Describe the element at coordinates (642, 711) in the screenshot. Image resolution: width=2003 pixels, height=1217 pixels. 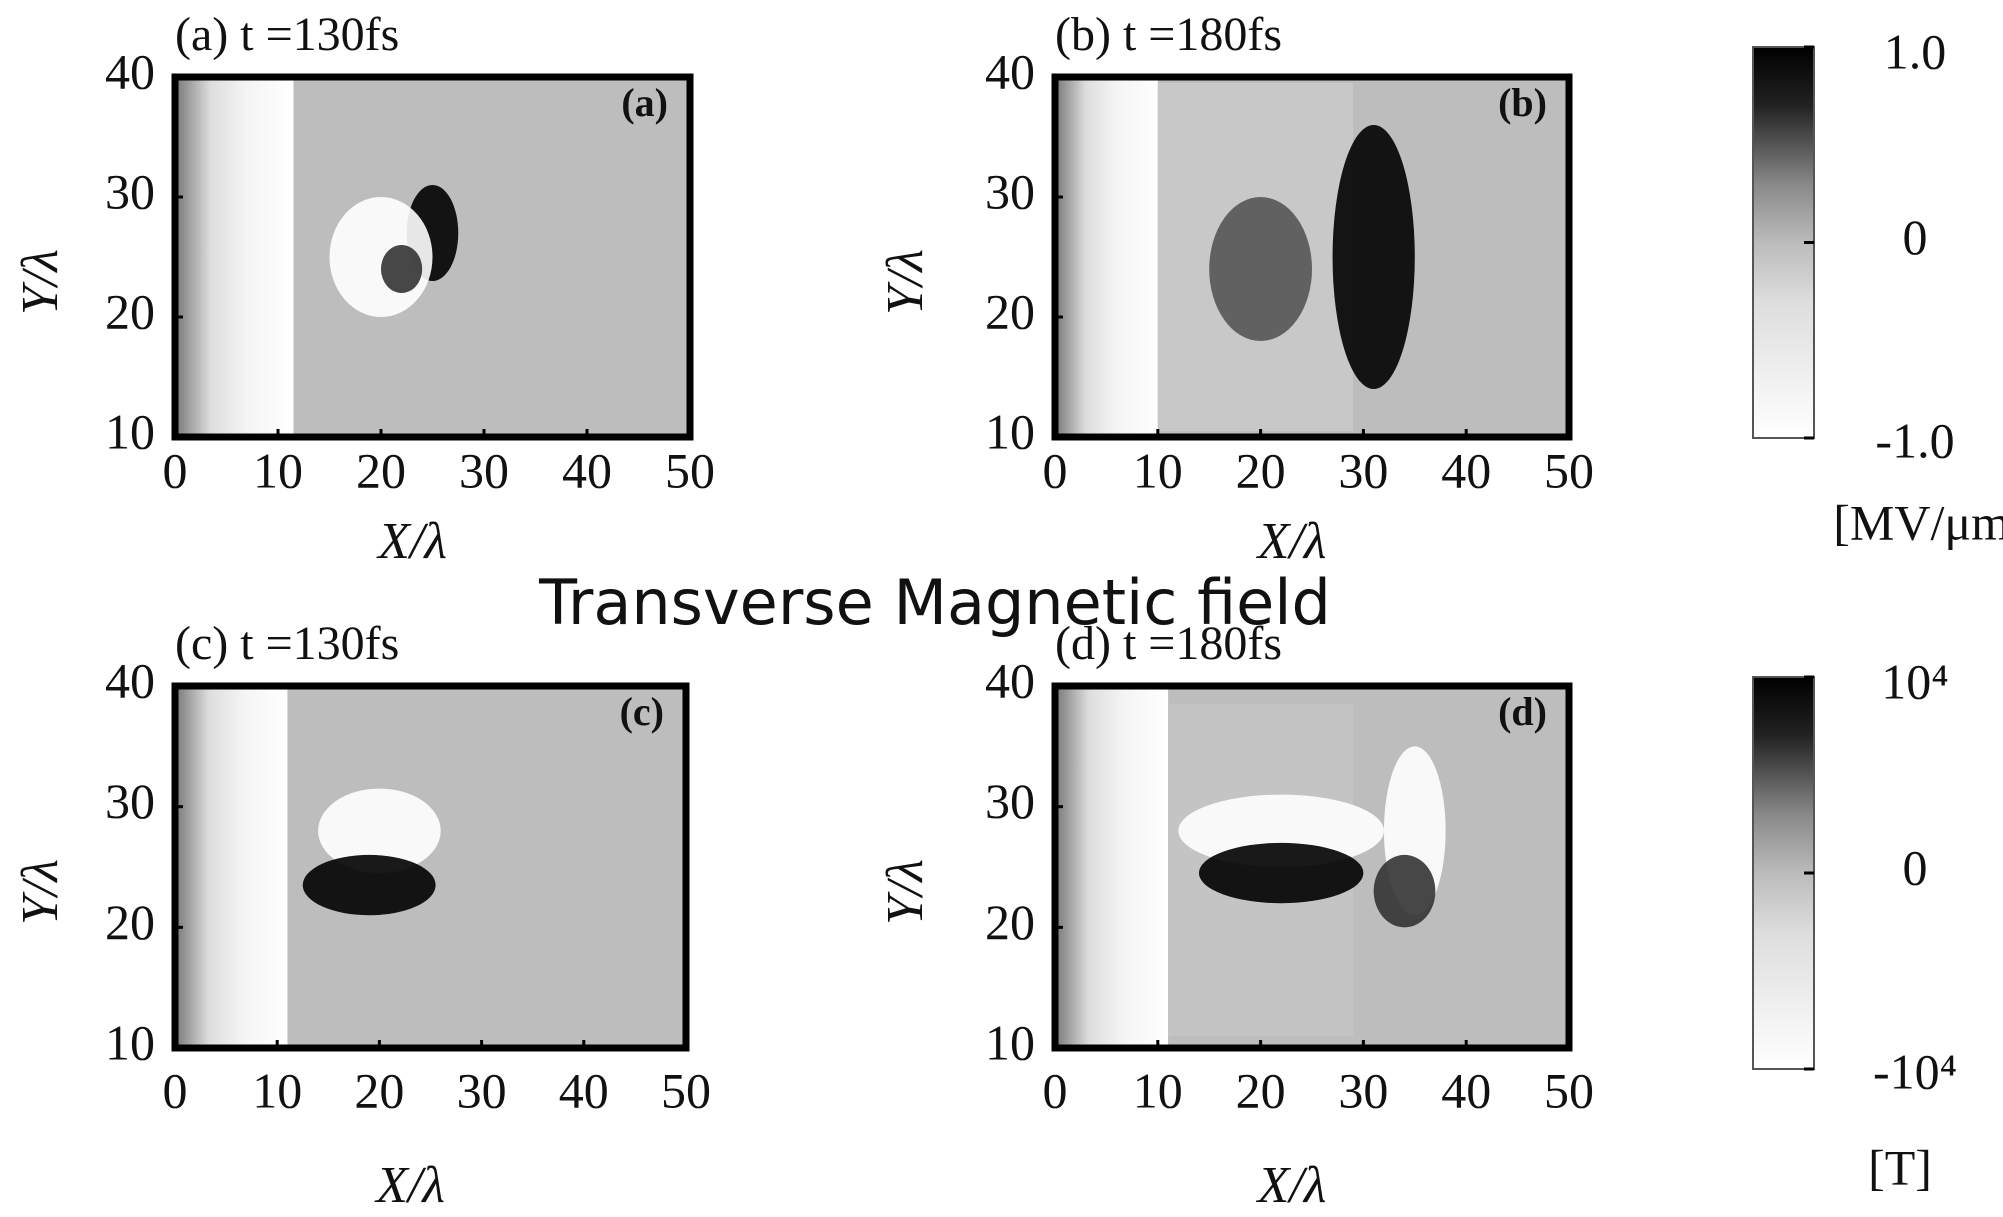
I see `panel-label: (c)` at that location.